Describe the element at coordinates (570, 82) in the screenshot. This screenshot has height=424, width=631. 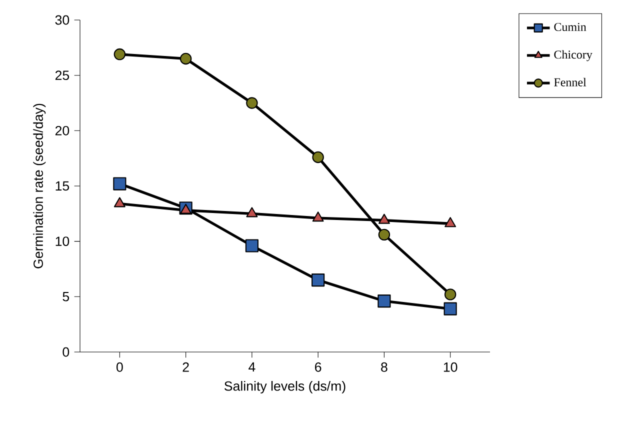
I see `legend-label: Fennel` at that location.